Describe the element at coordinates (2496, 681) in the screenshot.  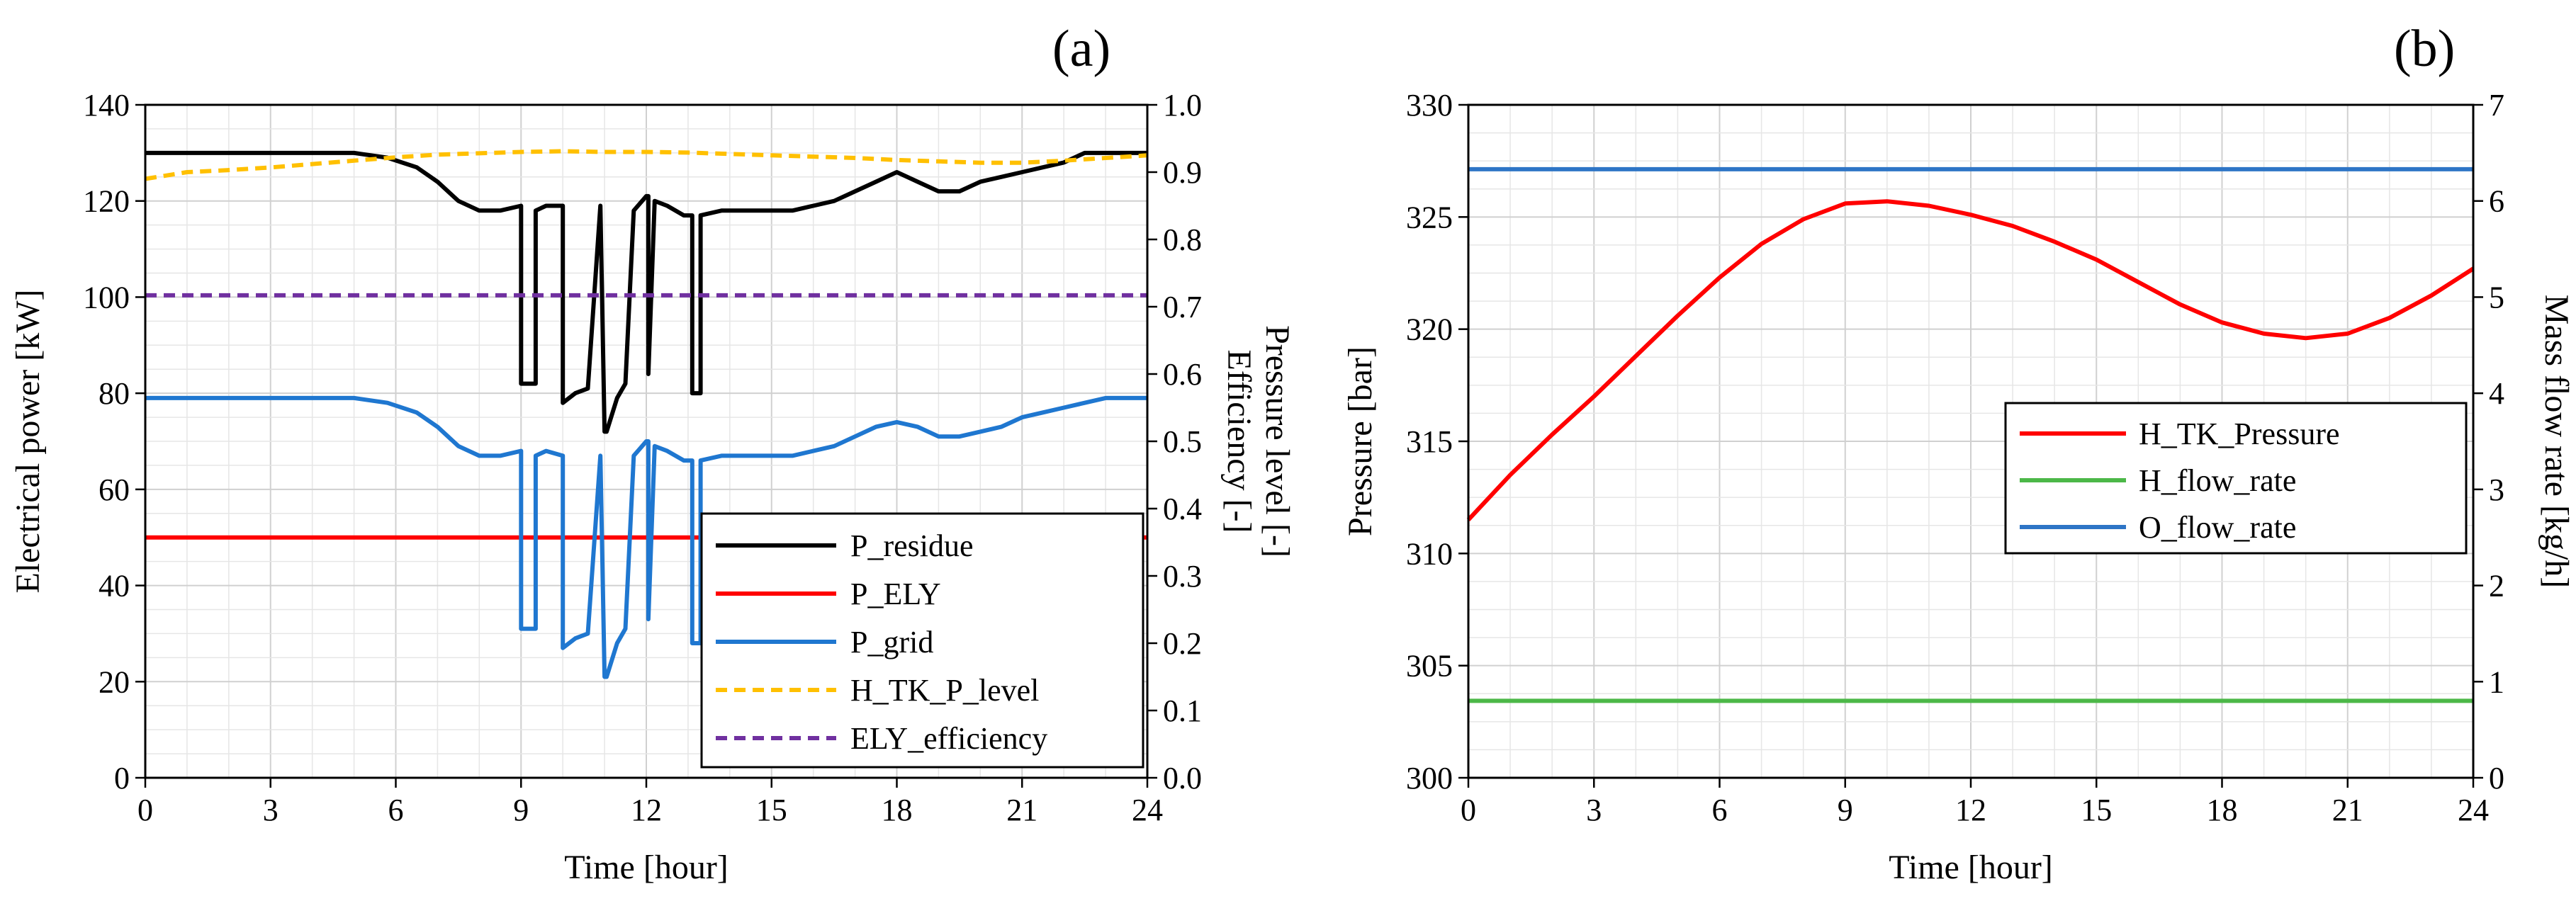
I see `y2-tick-label: 1` at that location.